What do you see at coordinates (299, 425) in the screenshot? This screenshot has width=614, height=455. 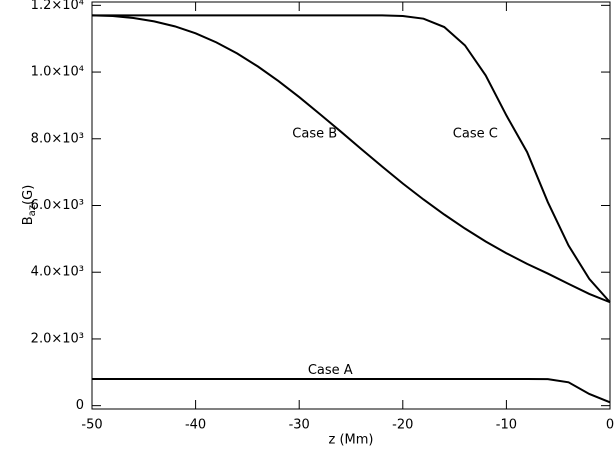 I see `x-tick-label: -30` at bounding box center [299, 425].